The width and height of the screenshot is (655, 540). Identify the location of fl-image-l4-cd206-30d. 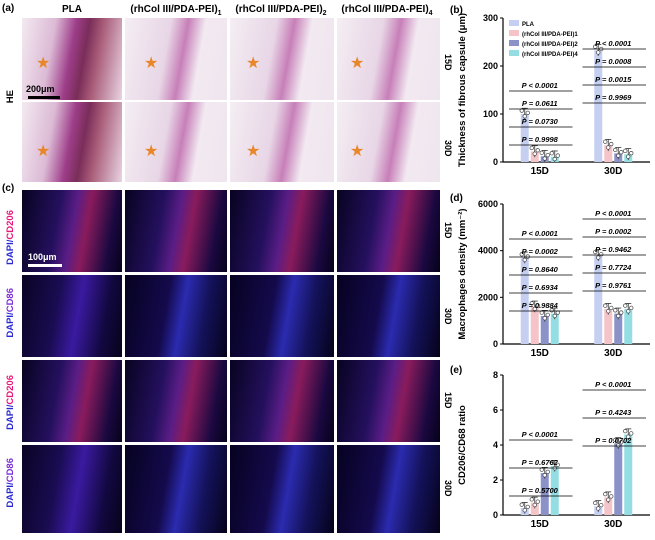
(388, 401).